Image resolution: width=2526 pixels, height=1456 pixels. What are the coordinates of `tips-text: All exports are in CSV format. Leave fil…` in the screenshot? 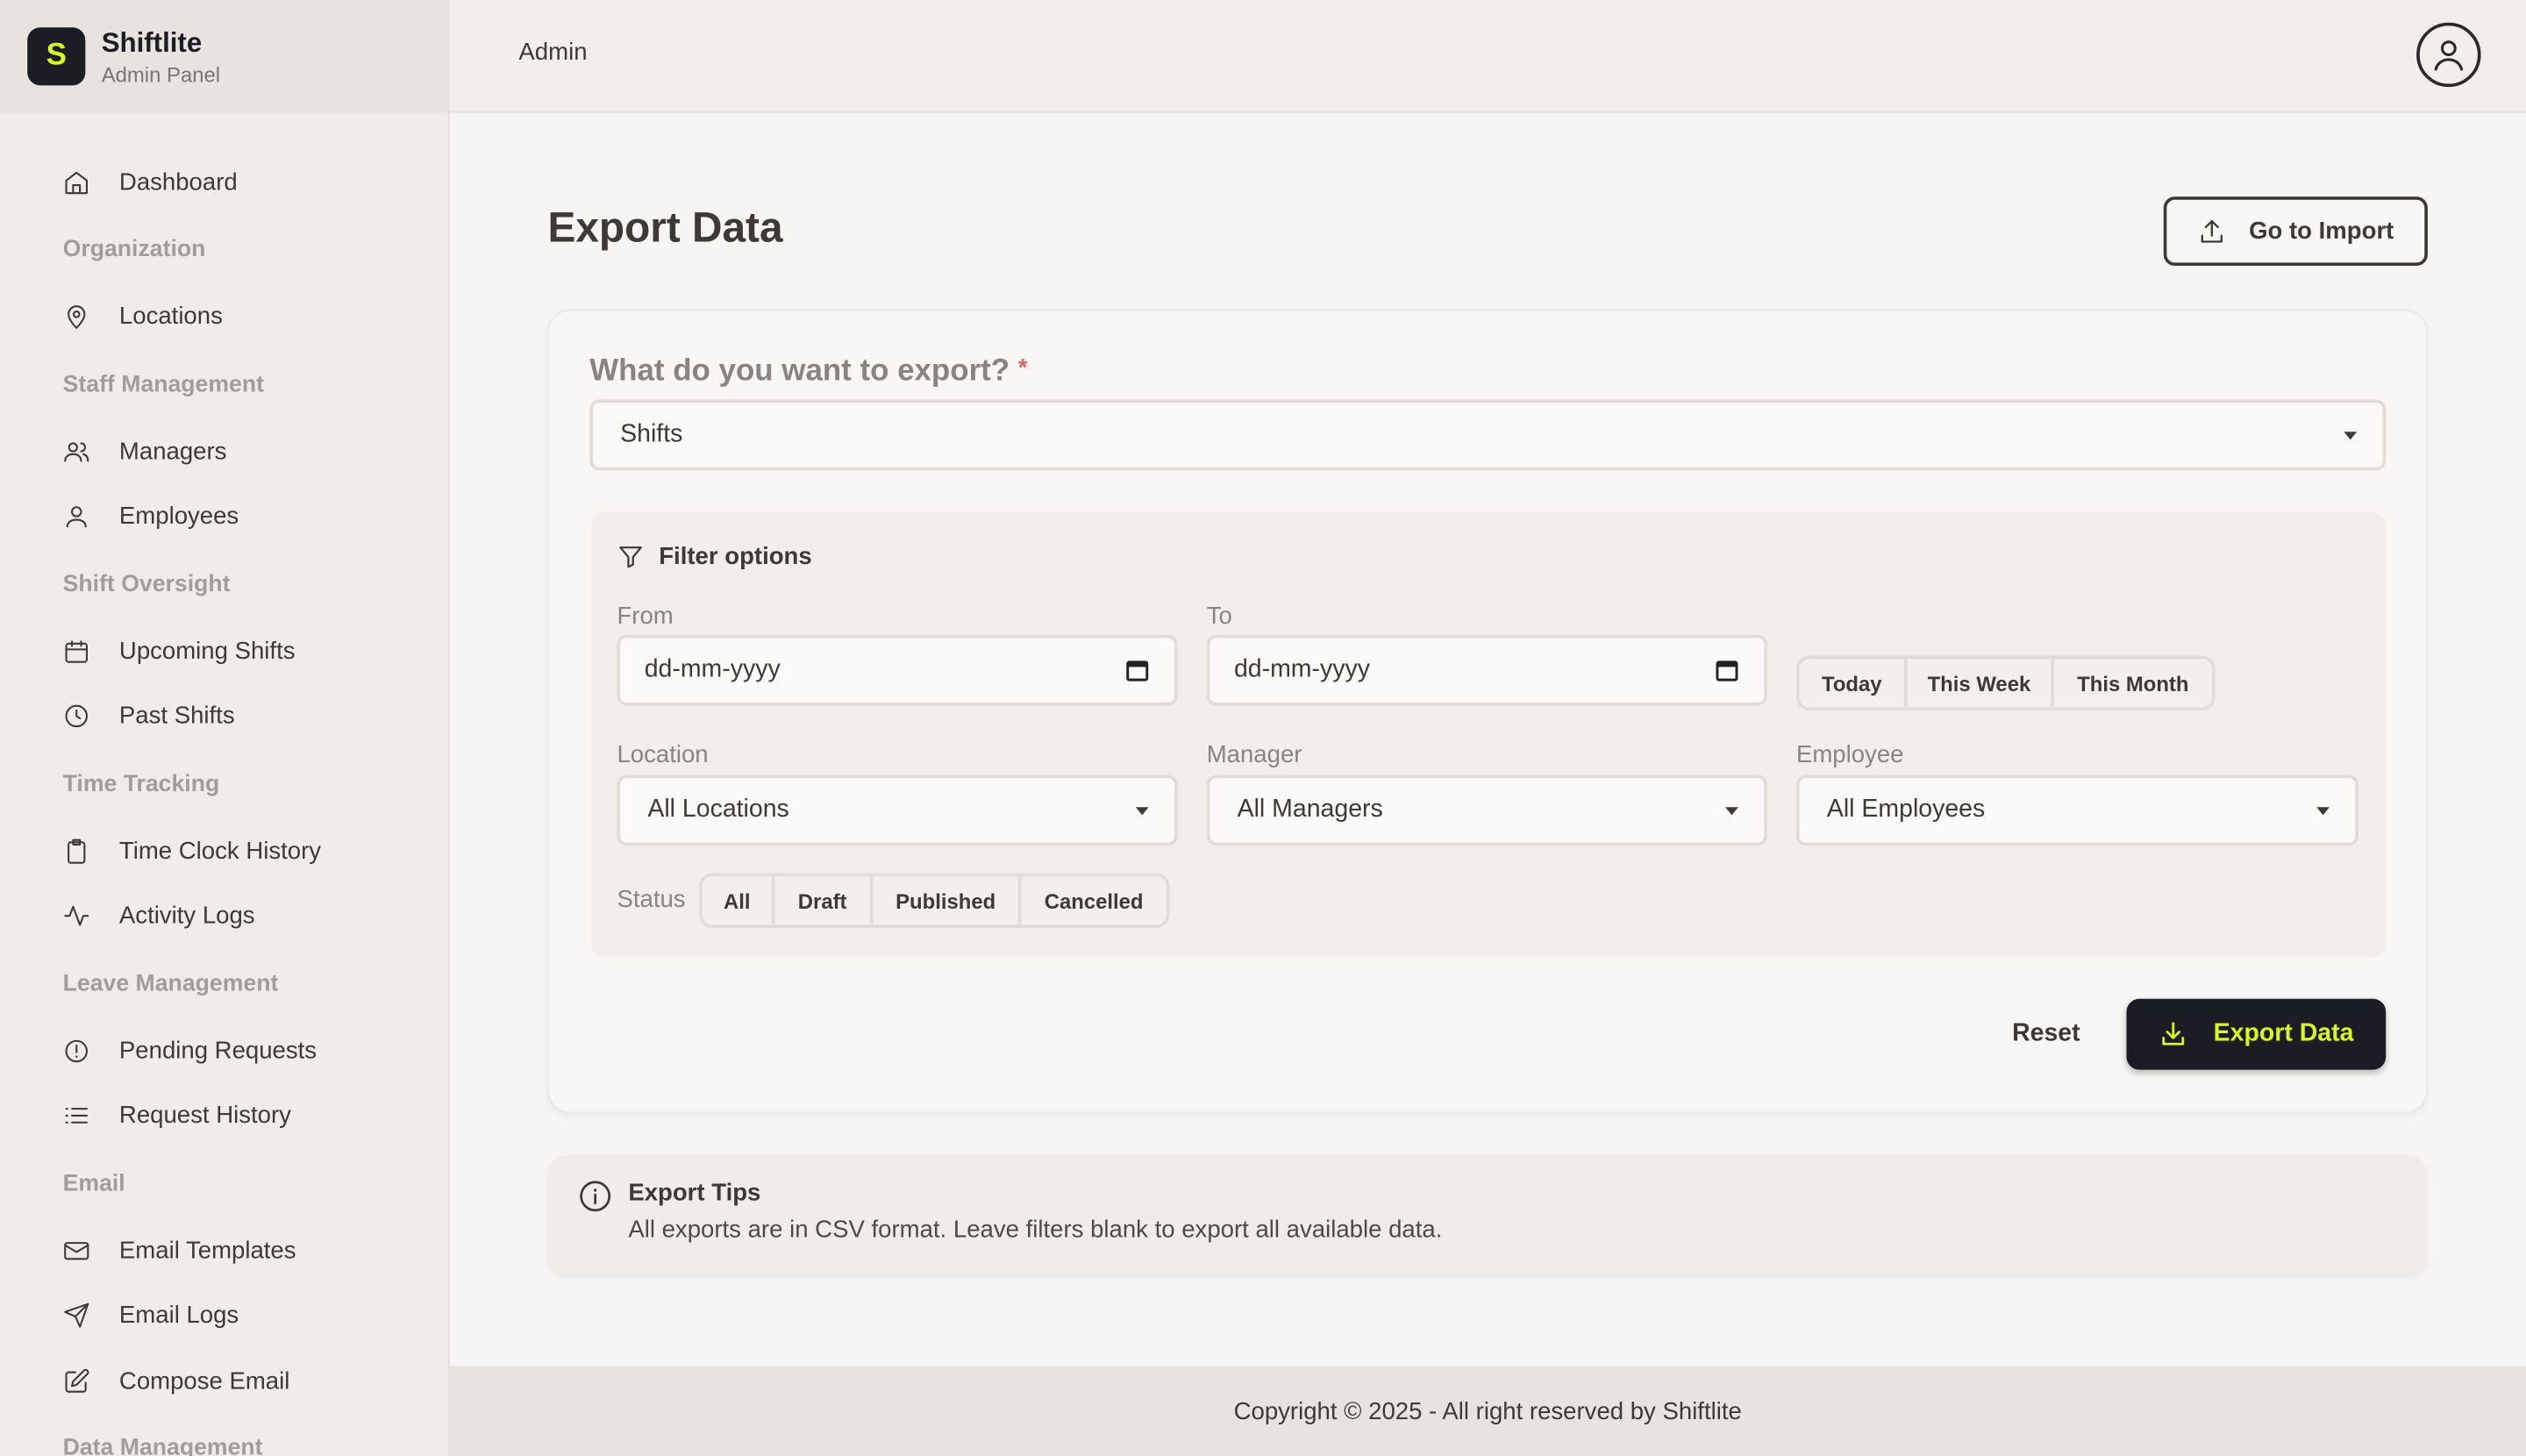 It's located at (1035, 1230).